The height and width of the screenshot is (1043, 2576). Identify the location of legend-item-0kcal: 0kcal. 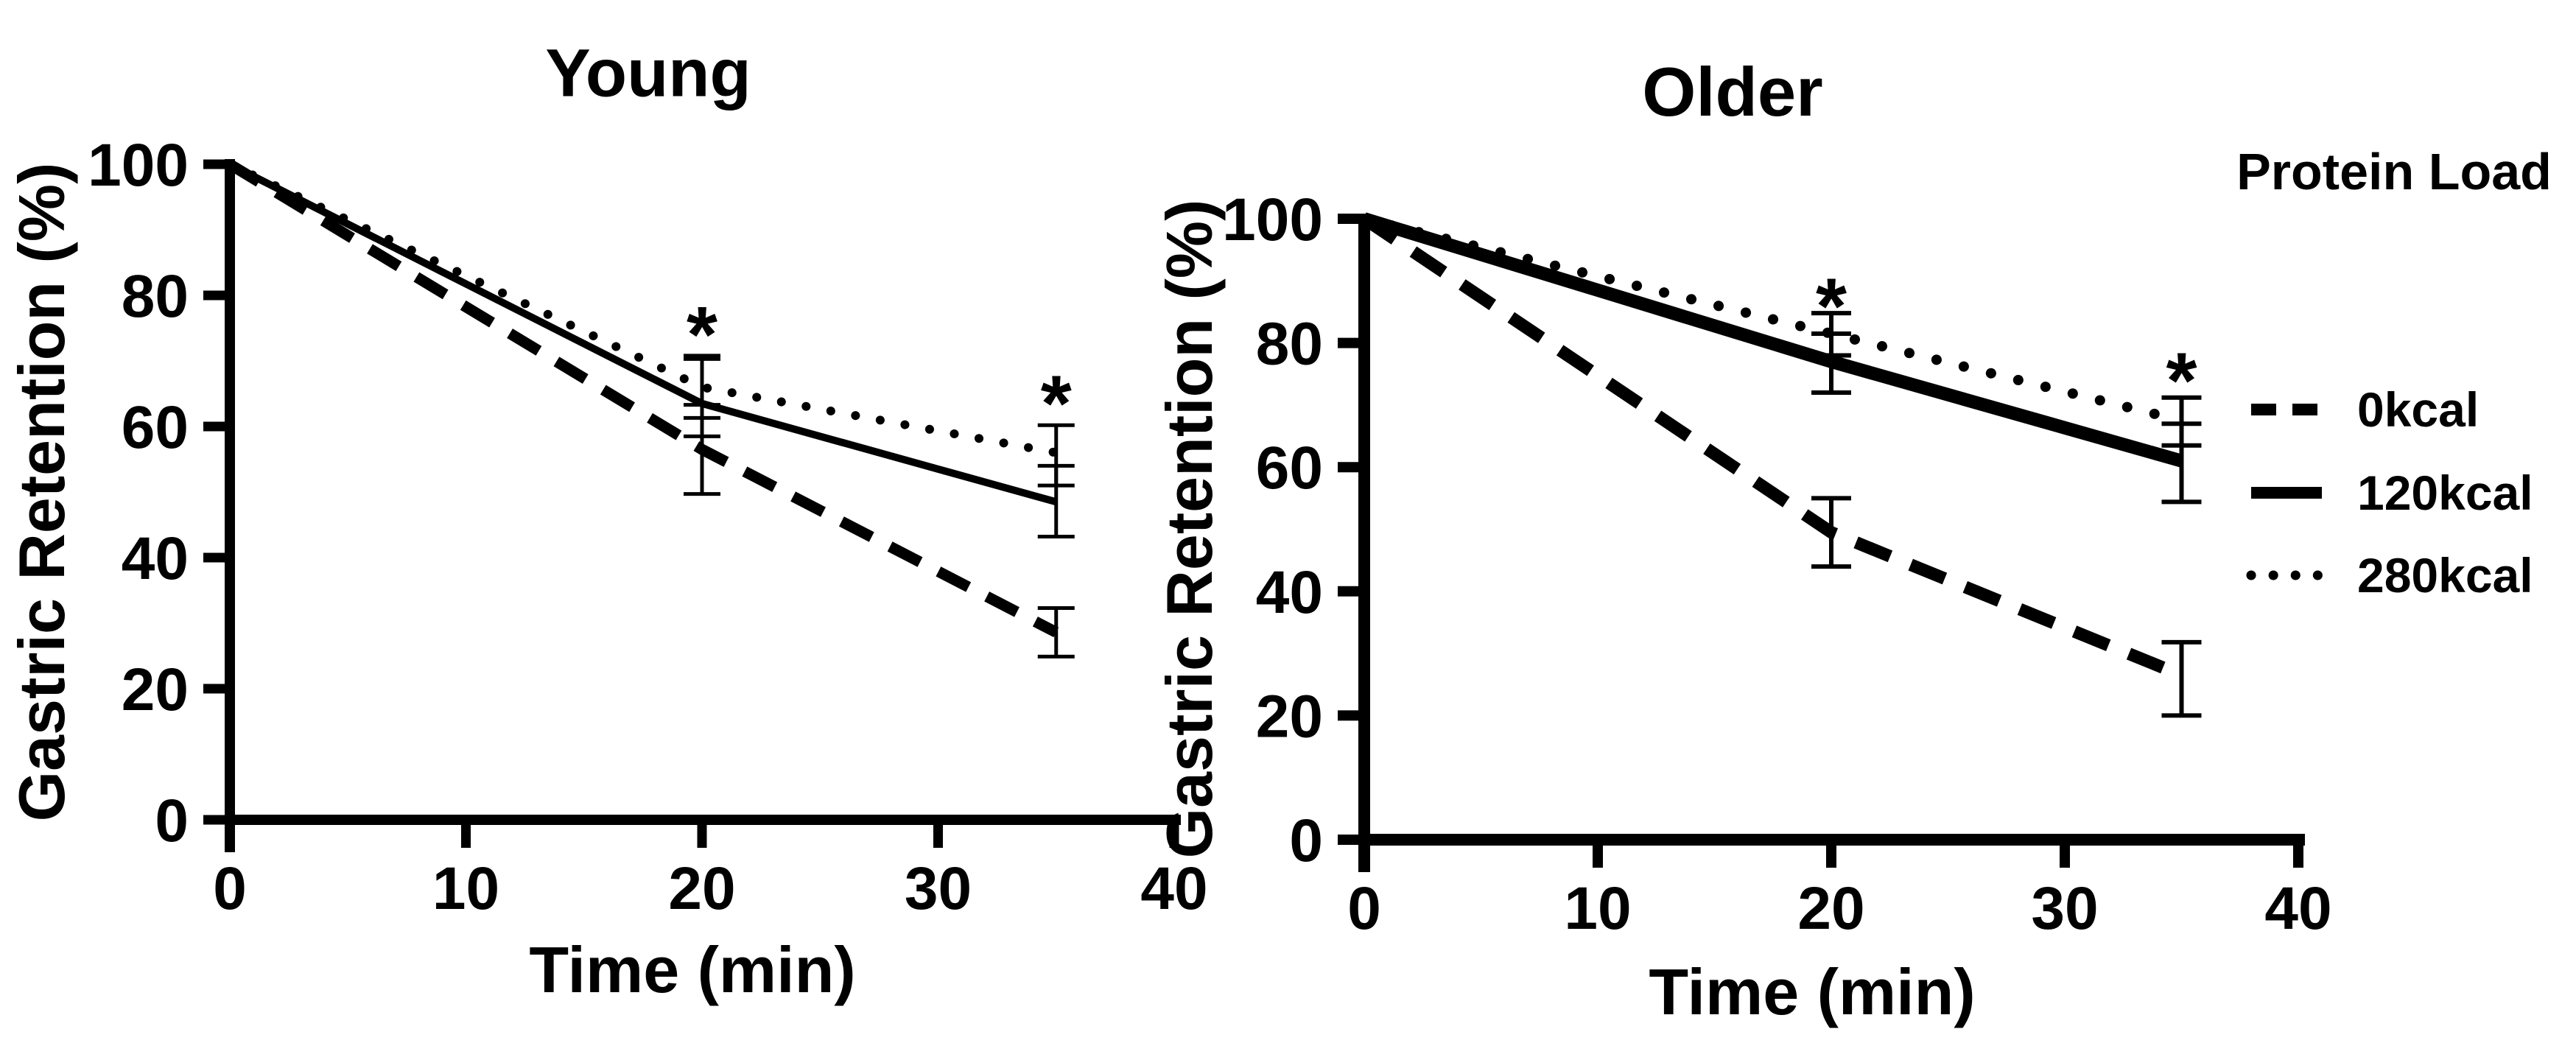
(2362, 410).